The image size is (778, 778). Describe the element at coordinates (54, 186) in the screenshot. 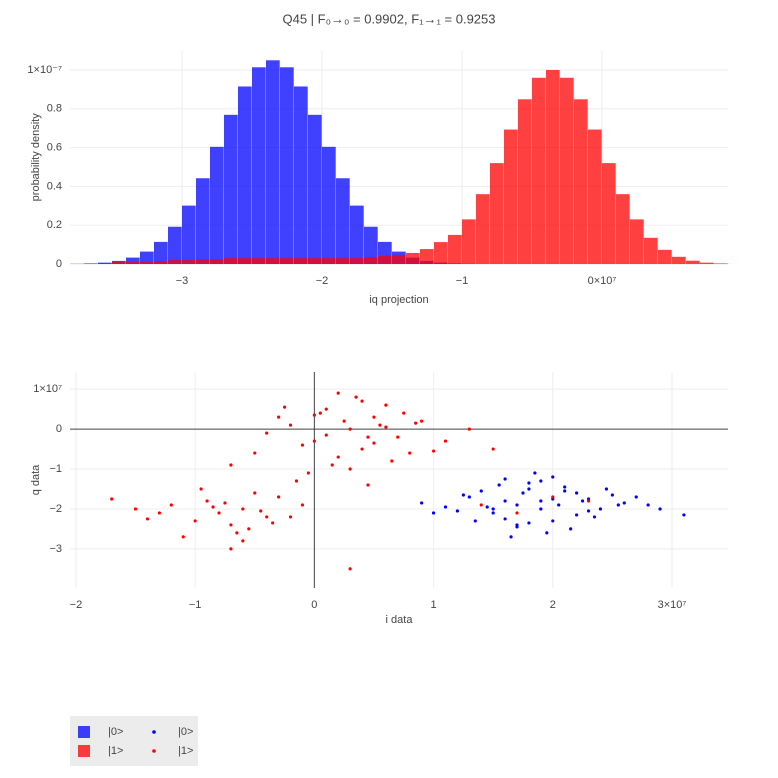

I see `y-tick-label: 0.4` at that location.